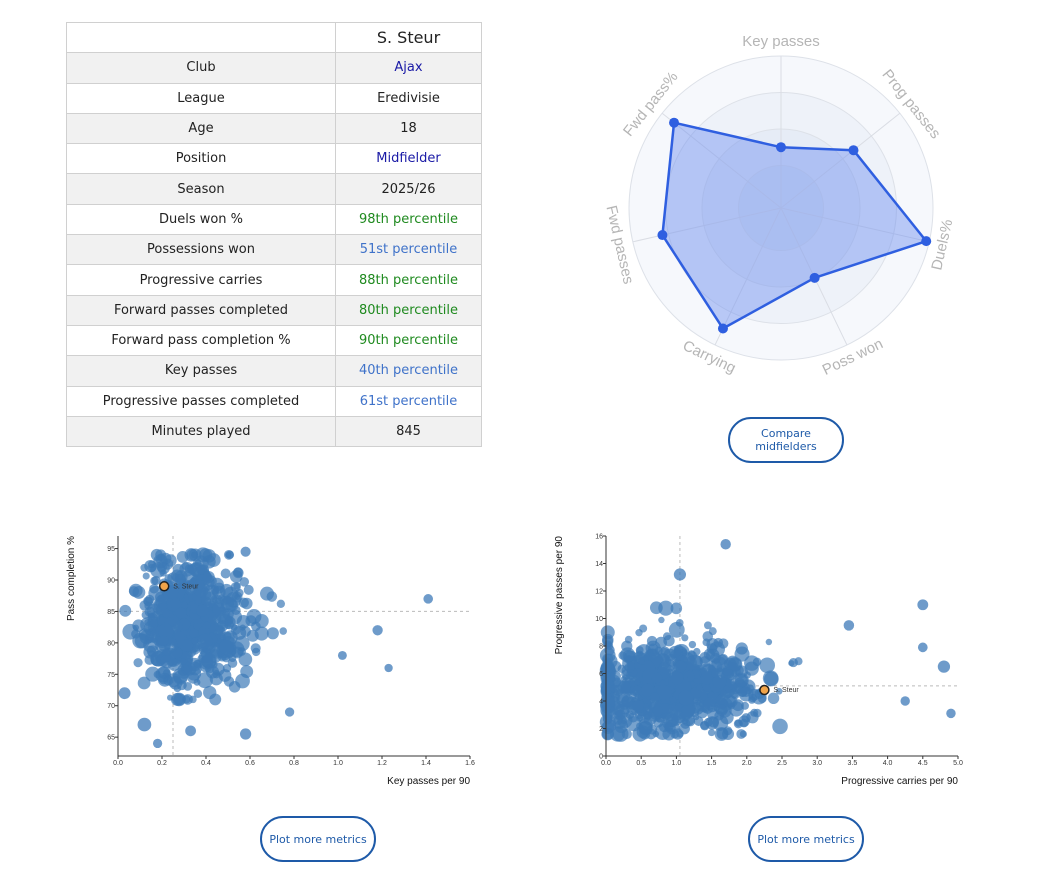  I want to click on radar-polygon, so click(794, 225).